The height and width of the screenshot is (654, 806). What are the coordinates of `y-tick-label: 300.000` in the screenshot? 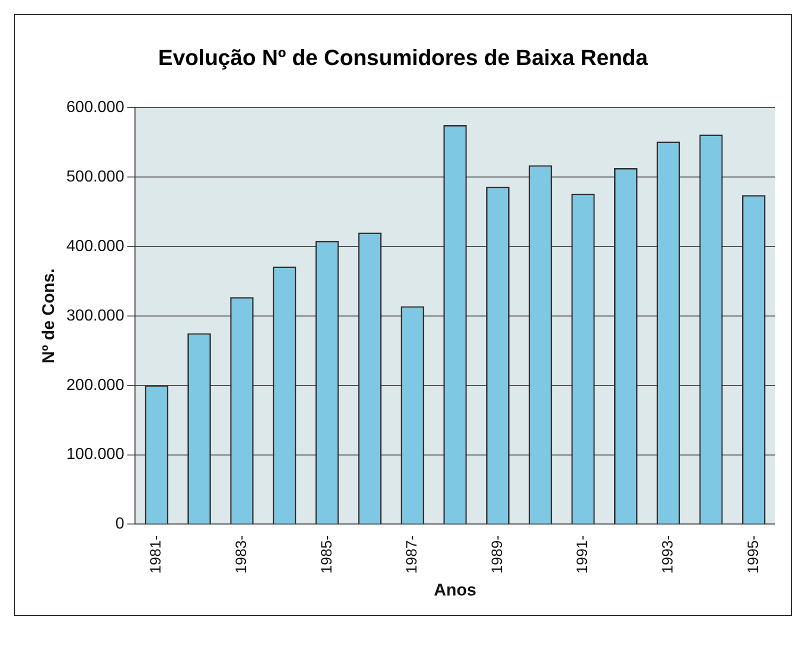 It's located at (95, 315).